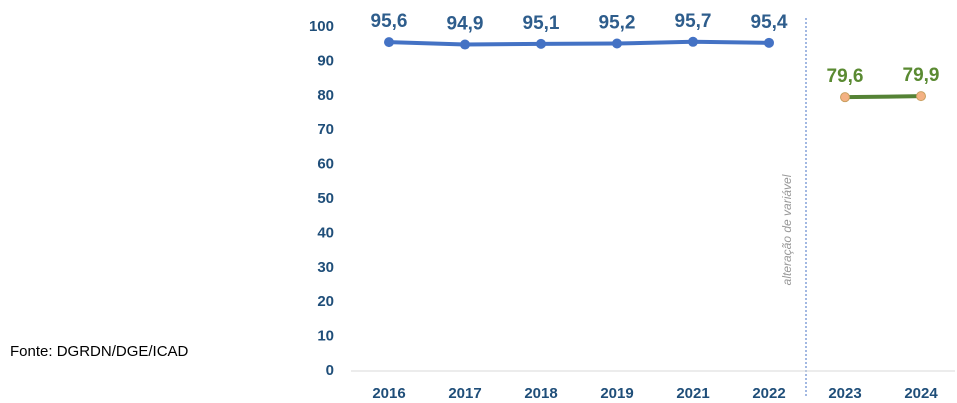  Describe the element at coordinates (325, 267) in the screenshot. I see `y-tick-label: 30` at that location.